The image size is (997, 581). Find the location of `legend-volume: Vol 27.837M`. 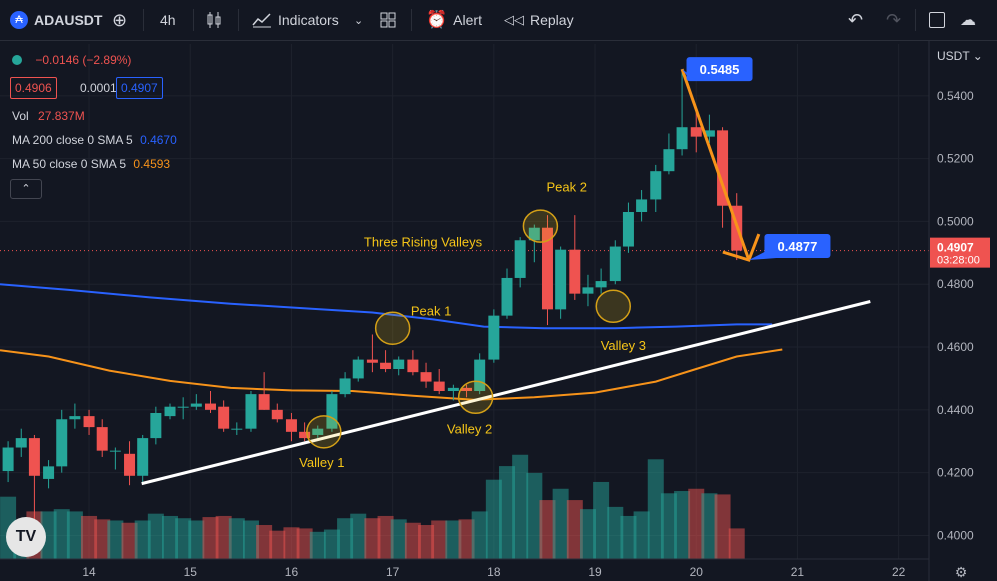

legend-volume: Vol 27.837M is located at coordinates (48, 116).